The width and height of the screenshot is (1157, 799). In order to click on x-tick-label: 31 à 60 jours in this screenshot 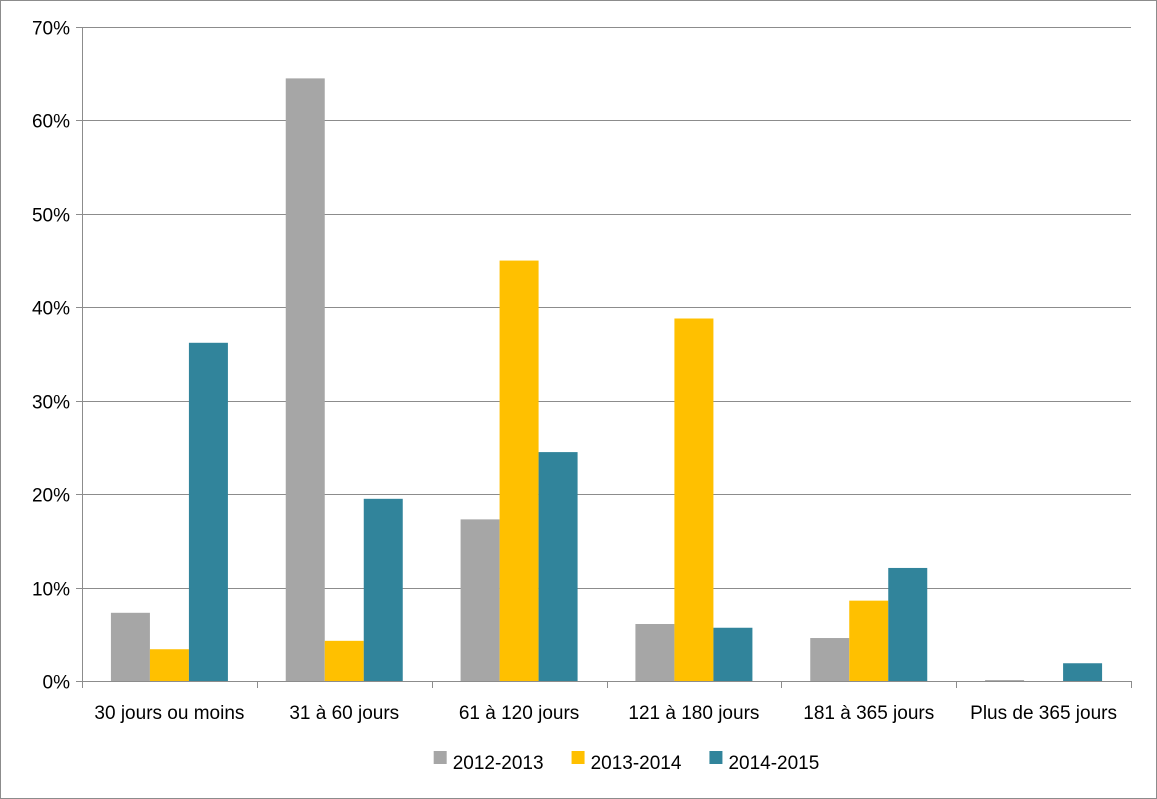, I will do `click(344, 713)`.